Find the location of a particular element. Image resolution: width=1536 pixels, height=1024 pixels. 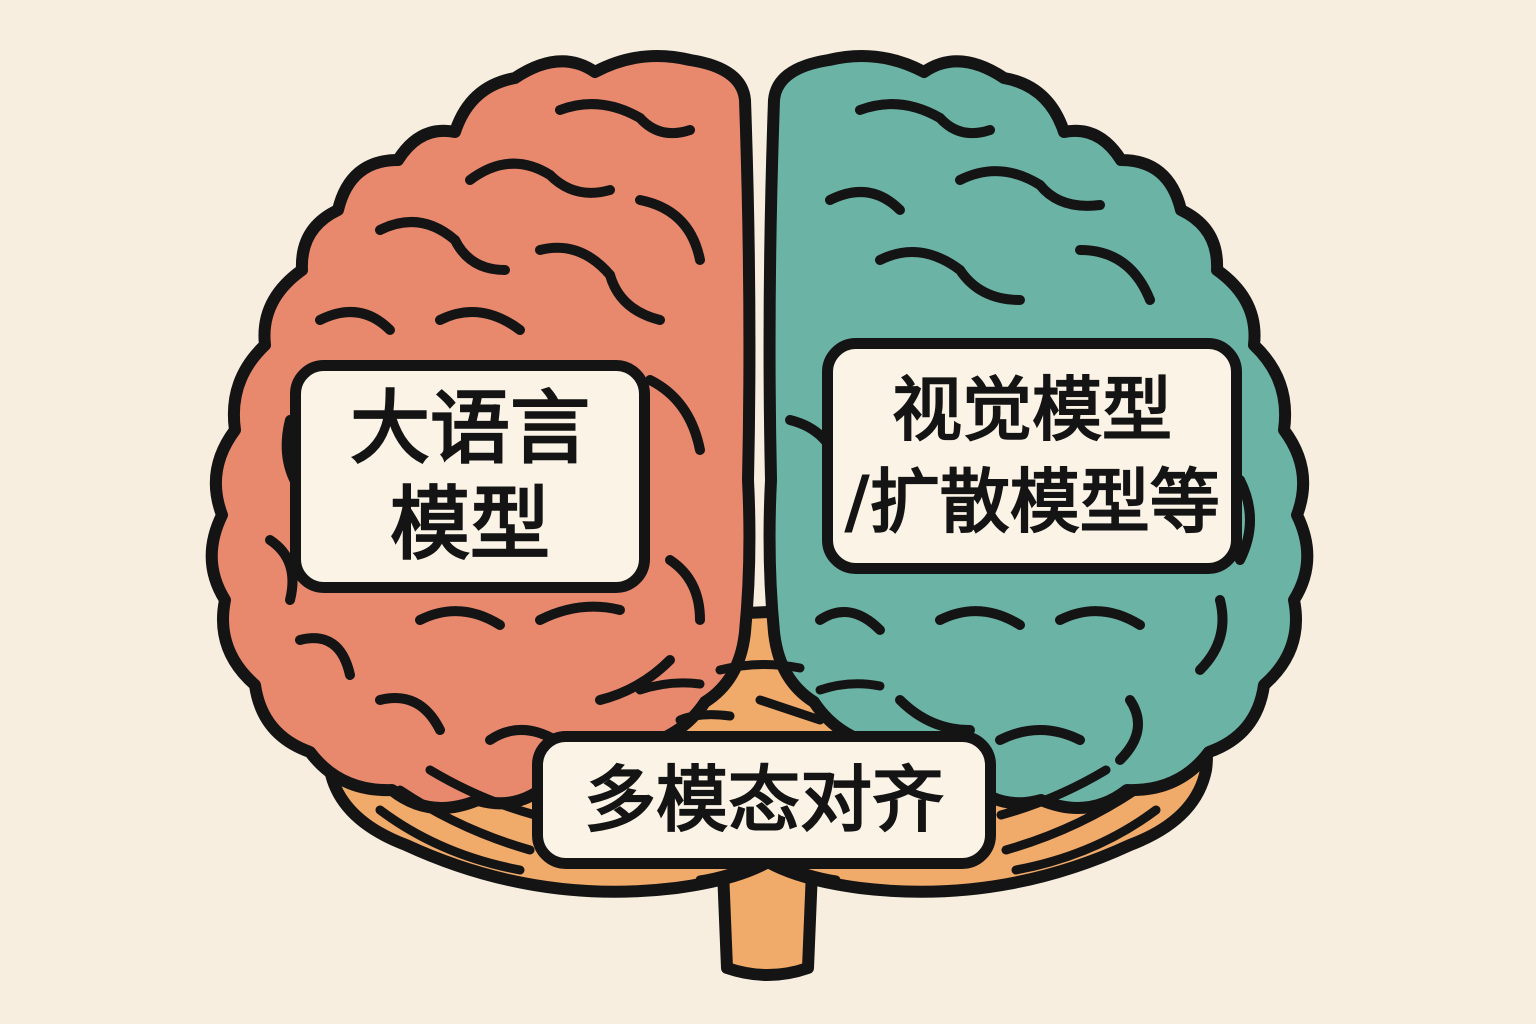

alignment-label: 多模态对齐 is located at coordinates (763, 800).